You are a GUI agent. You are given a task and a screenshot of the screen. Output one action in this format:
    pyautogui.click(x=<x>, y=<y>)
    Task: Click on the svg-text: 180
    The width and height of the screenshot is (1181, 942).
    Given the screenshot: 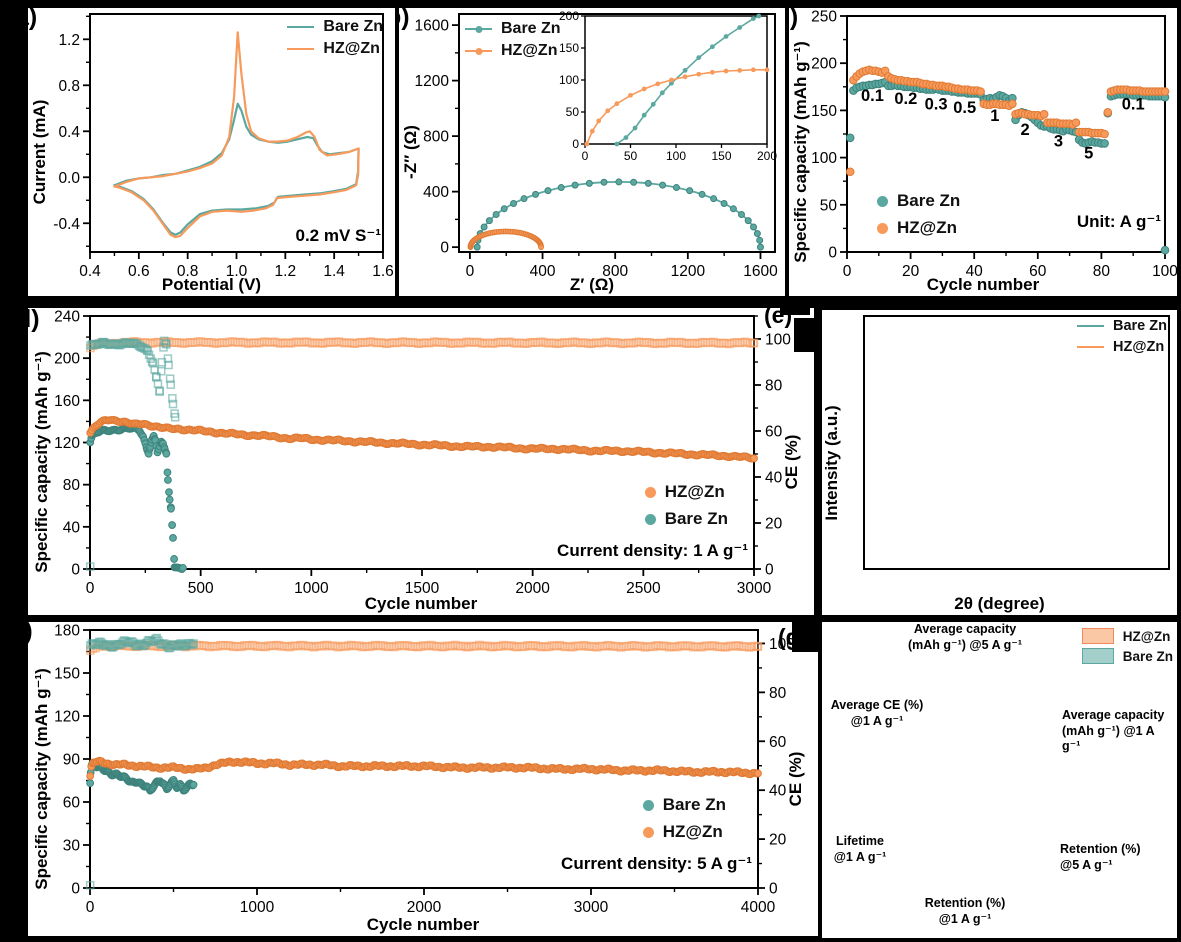 What is the action you would take?
    pyautogui.click(x=67, y=631)
    